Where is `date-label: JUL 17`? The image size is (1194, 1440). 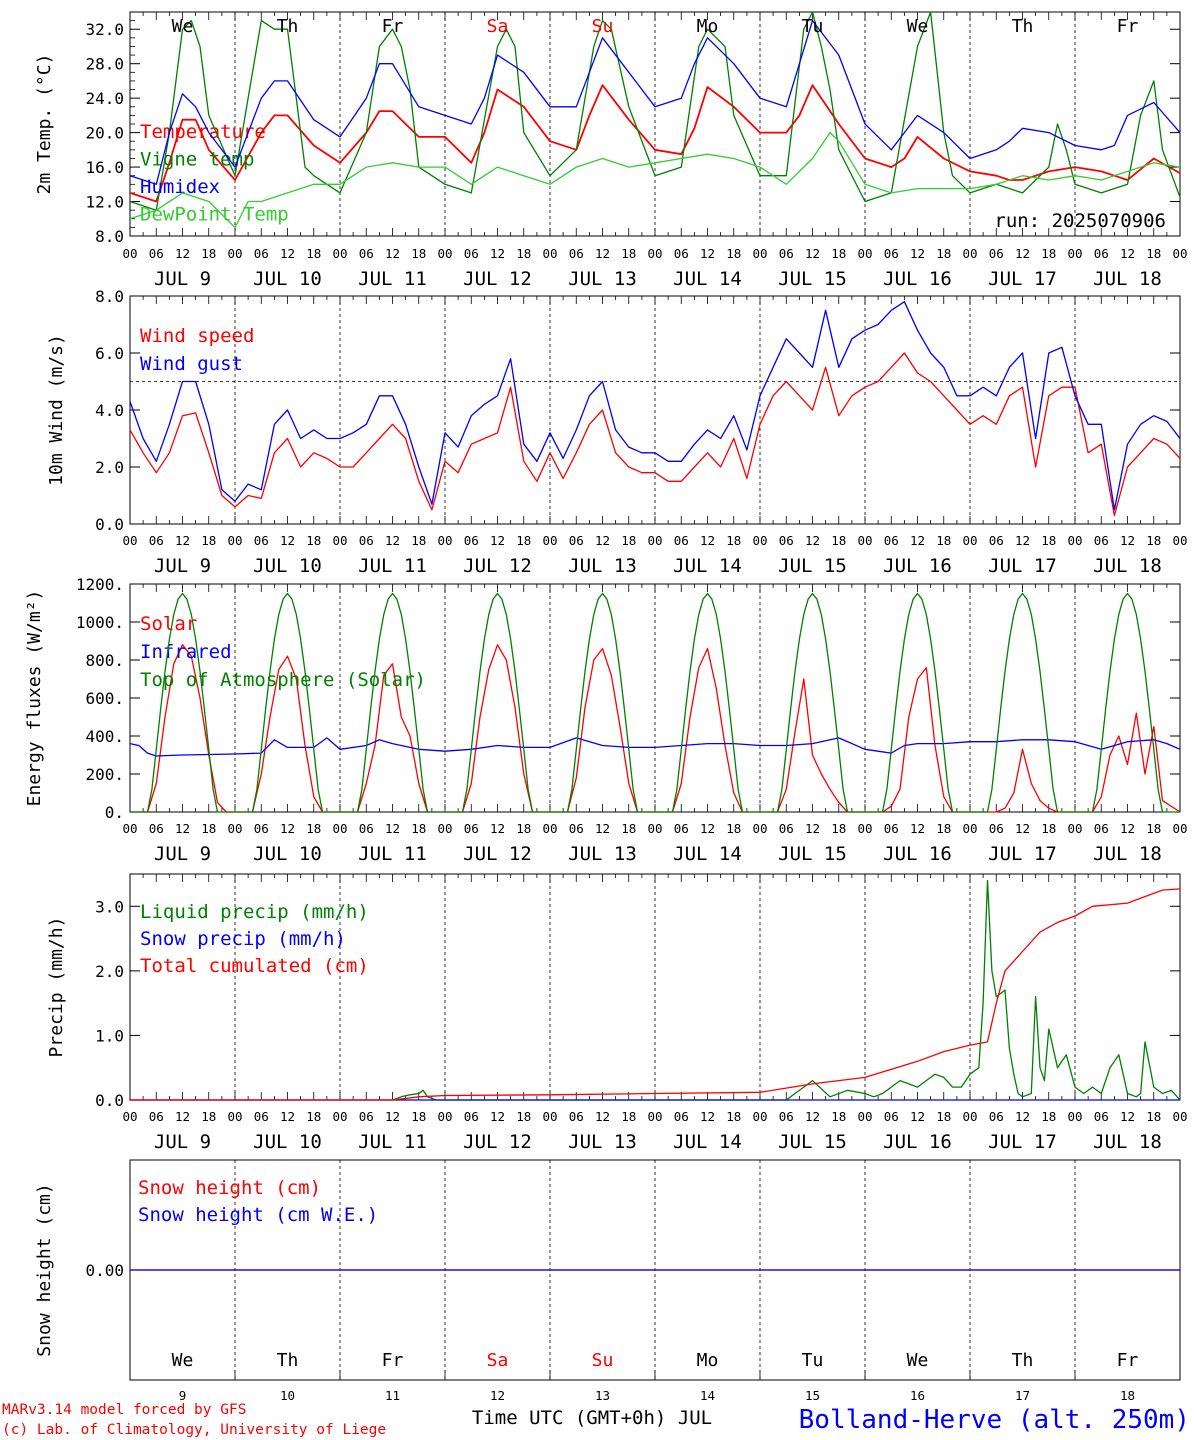
date-label: JUL 17 is located at coordinates (1022, 1142).